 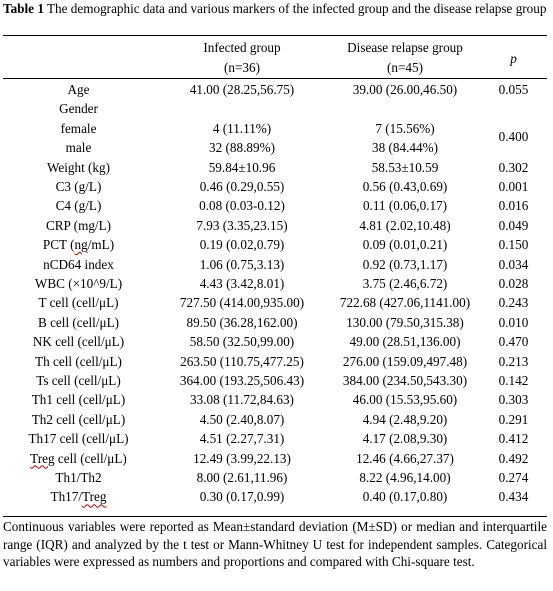 I want to click on row-infected-value: 4.51 (2.27,7.31), so click(x=242, y=439).